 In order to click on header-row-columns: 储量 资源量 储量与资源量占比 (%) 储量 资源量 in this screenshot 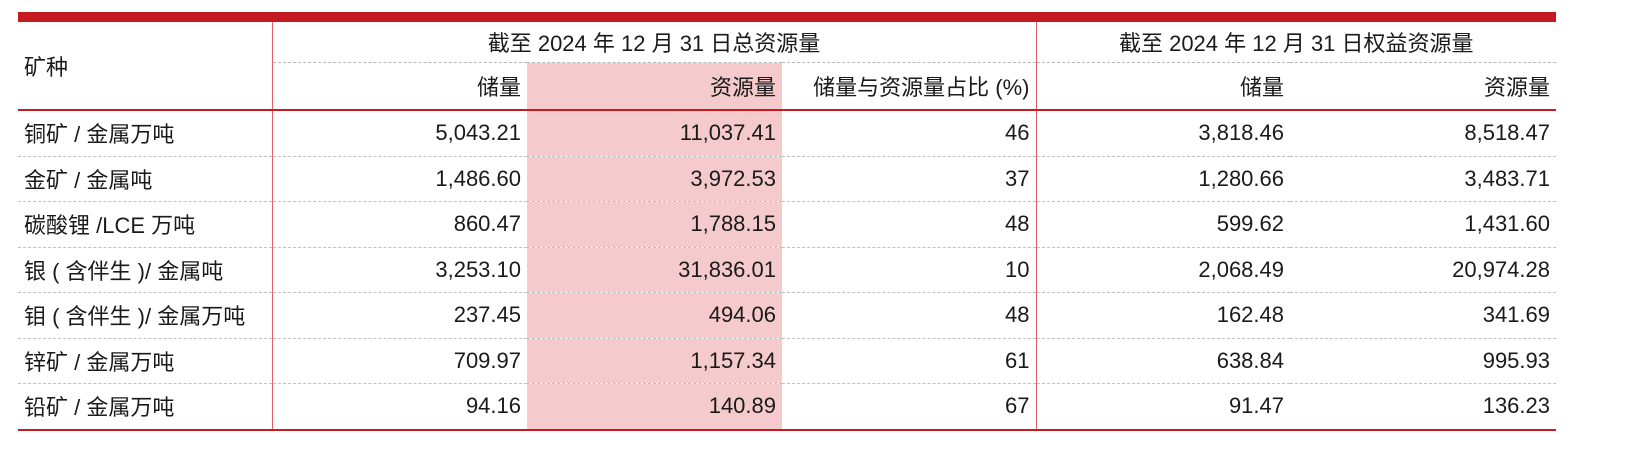, I will do `click(787, 86)`.